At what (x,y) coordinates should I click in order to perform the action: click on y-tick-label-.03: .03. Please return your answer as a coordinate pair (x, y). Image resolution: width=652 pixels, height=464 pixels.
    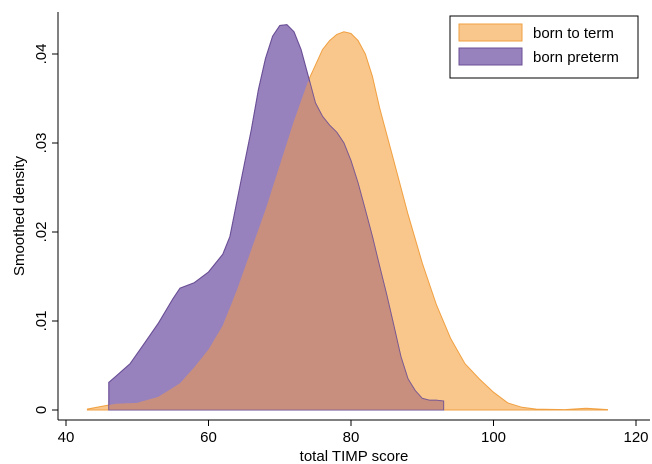
    Looking at the image, I should click on (41, 143).